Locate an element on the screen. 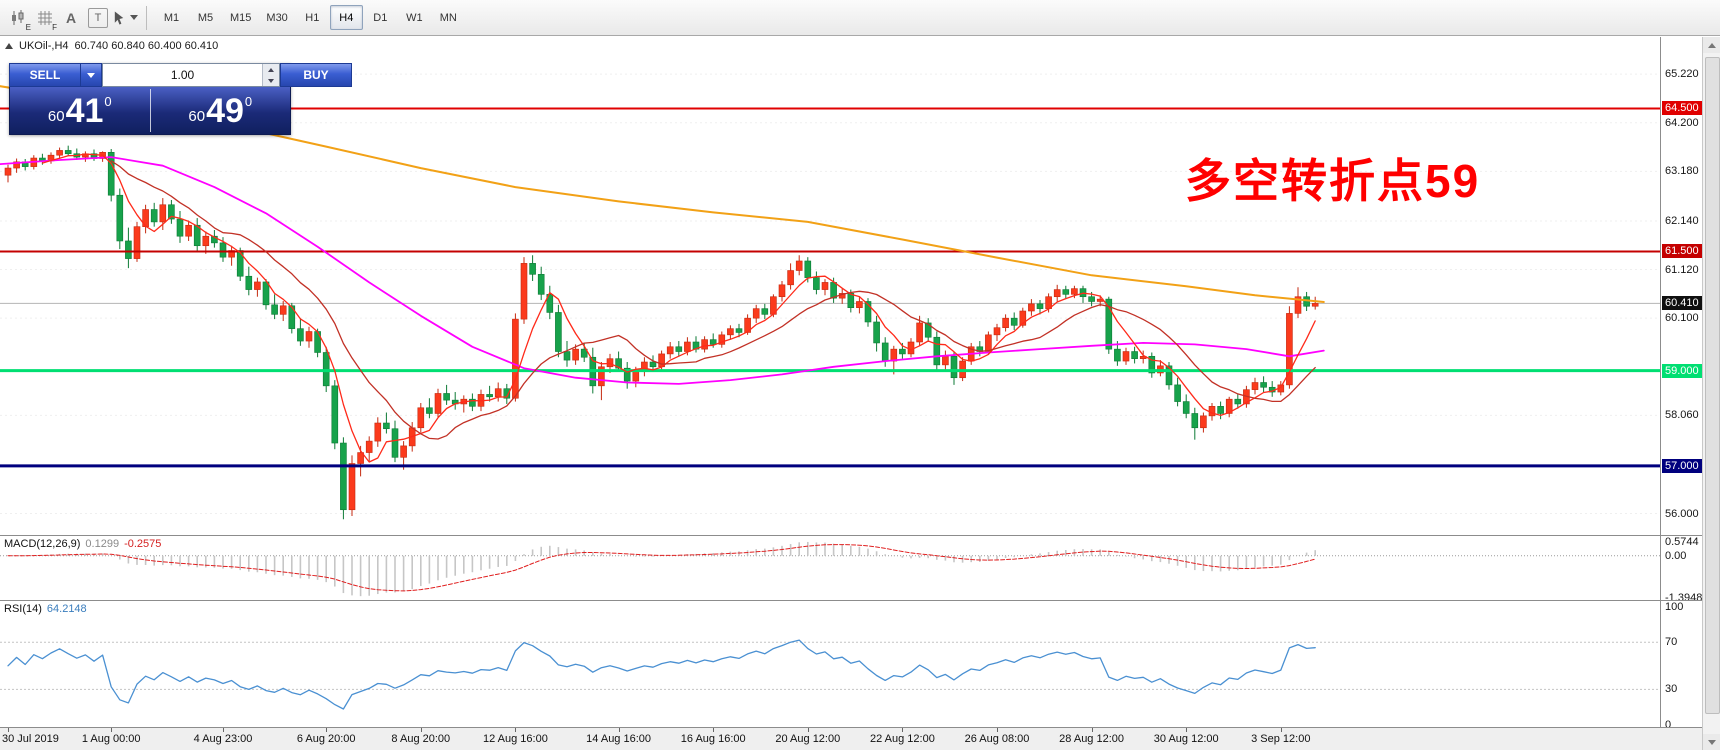  spinner-down-button is located at coordinates (271, 80).